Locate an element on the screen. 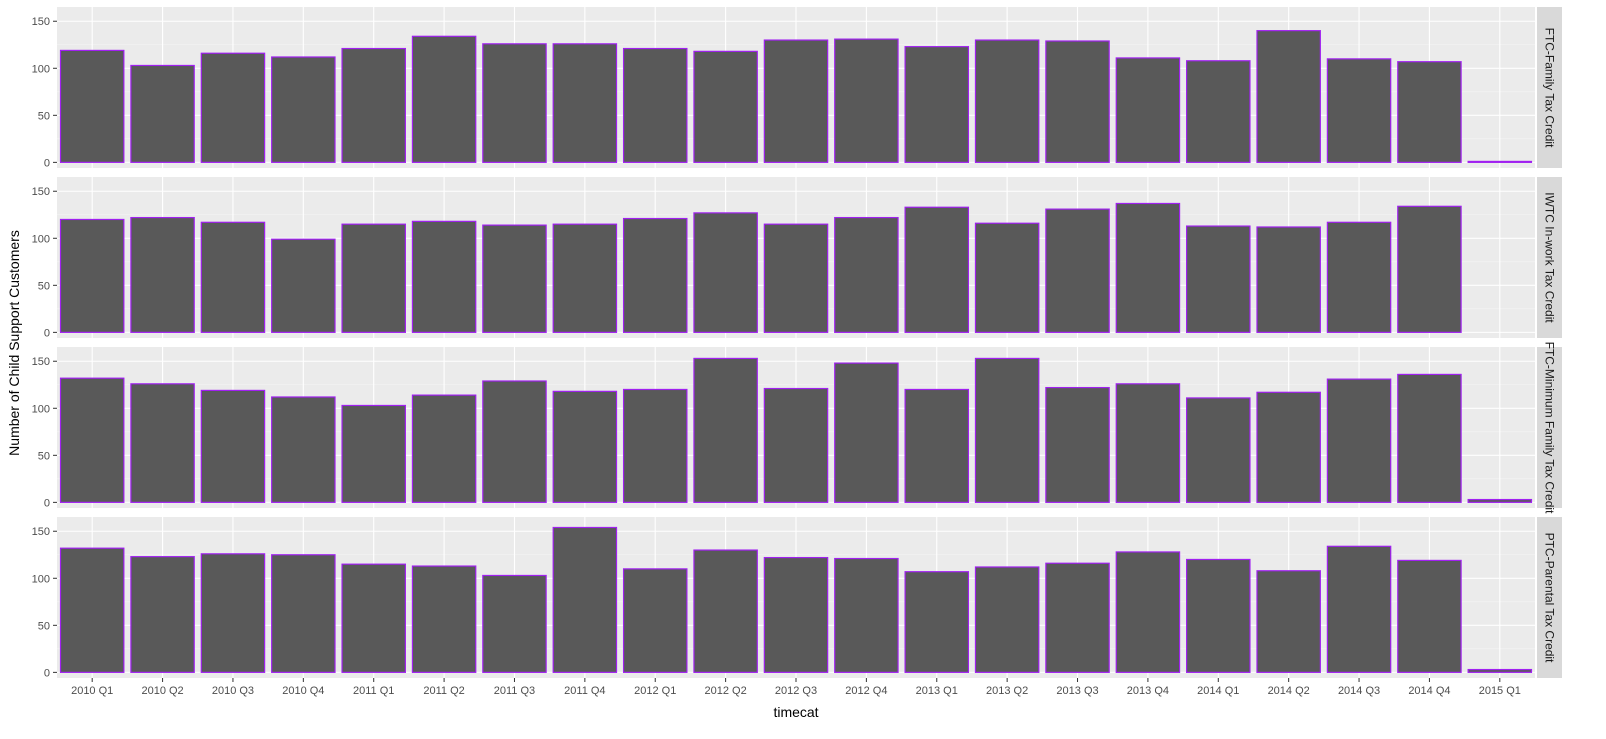 This screenshot has width=1606, height=739. x-tick-label: 2014 Q4 is located at coordinates (1429, 691).